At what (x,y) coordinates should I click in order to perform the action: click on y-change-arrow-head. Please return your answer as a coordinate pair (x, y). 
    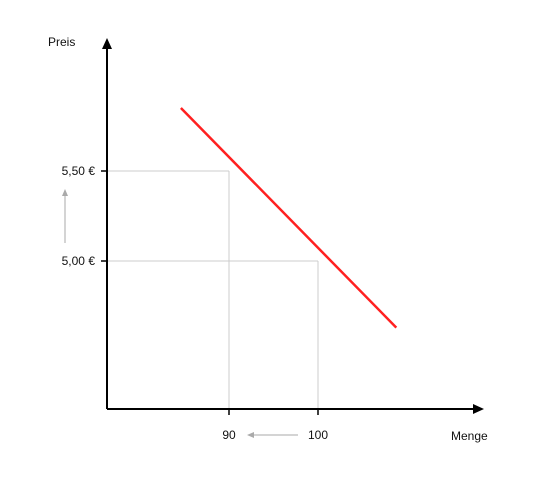
    Looking at the image, I should click on (65, 192).